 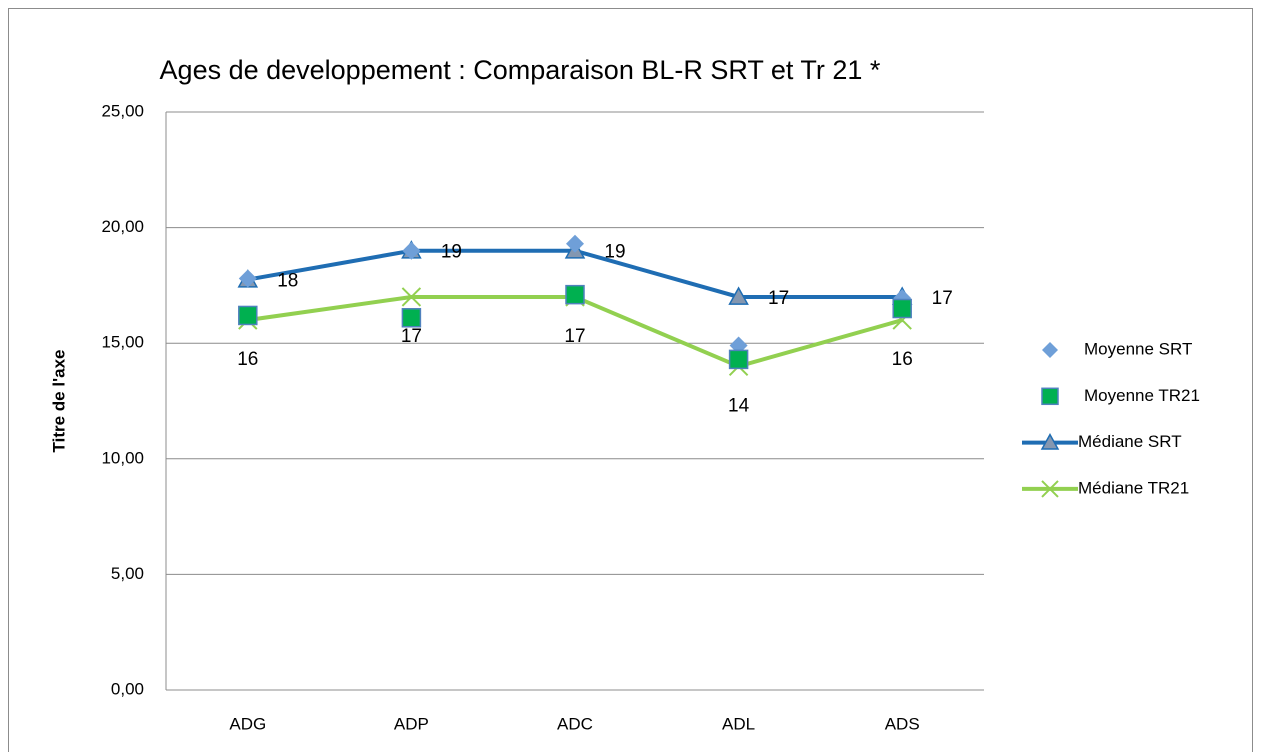 I want to click on x-tick-label: ADS, so click(x=902, y=723).